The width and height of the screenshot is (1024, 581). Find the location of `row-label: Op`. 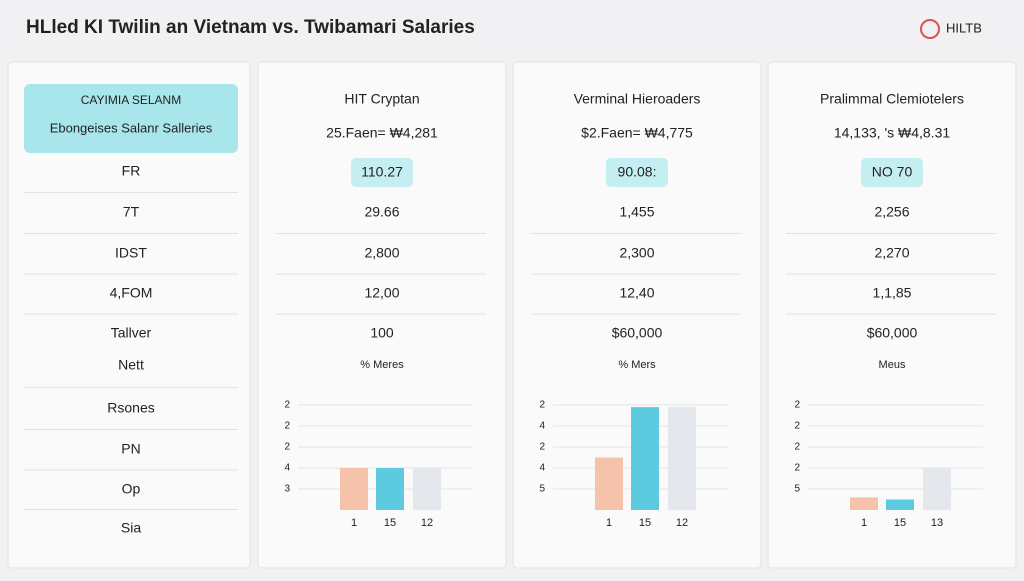

row-label: Op is located at coordinates (131, 489).